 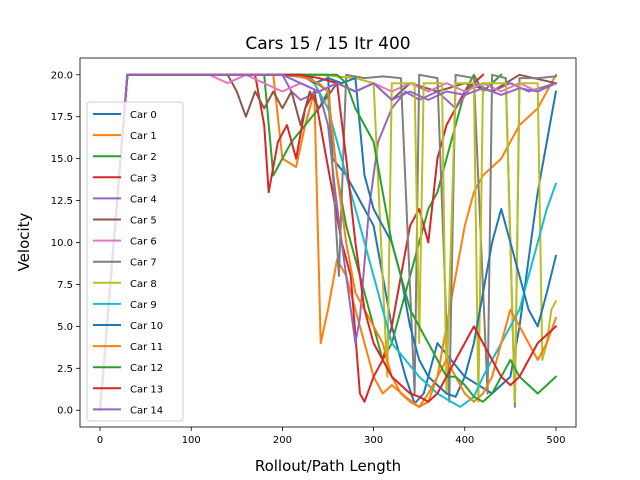 I want to click on legend-label: Car 1, so click(x=143, y=136).